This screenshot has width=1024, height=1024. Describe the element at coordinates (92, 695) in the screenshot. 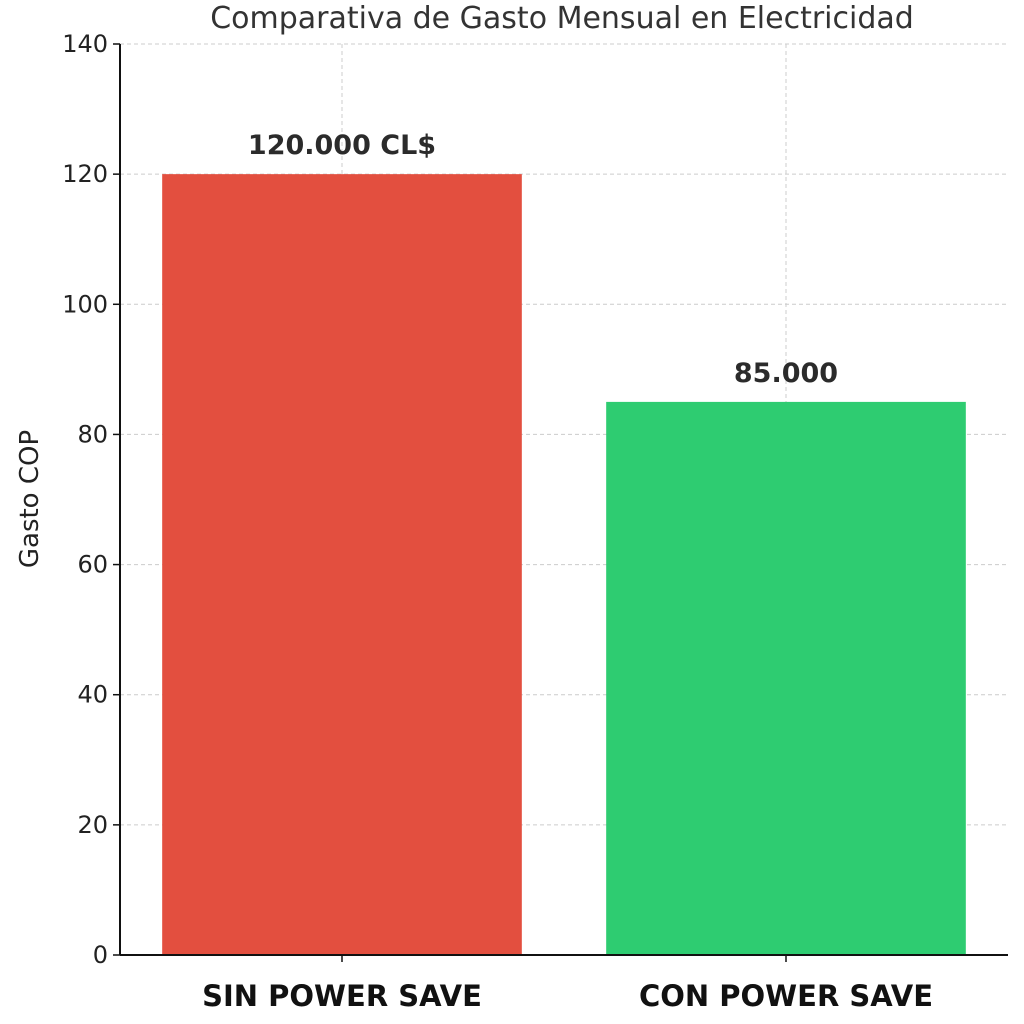

I see `y-tick-label: 40` at that location.